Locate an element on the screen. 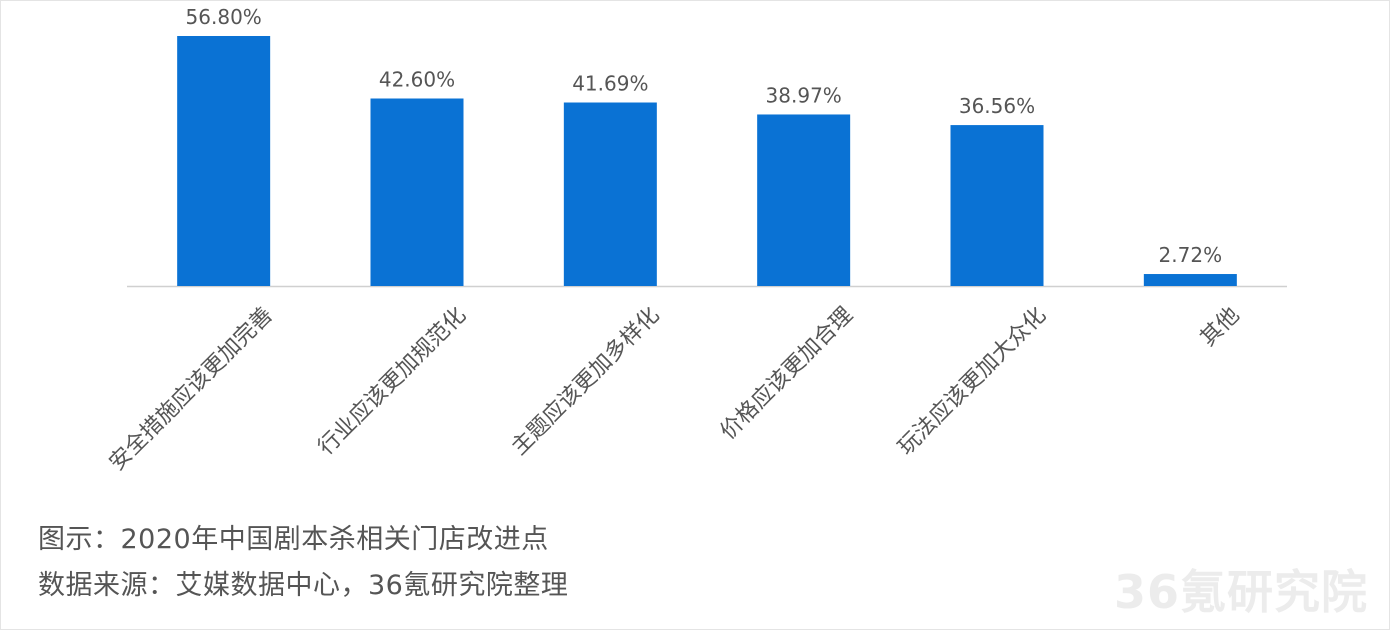 The height and width of the screenshot is (630, 1390). x-tick-label: 安全措施应该更加完善 is located at coordinates (191, 389).